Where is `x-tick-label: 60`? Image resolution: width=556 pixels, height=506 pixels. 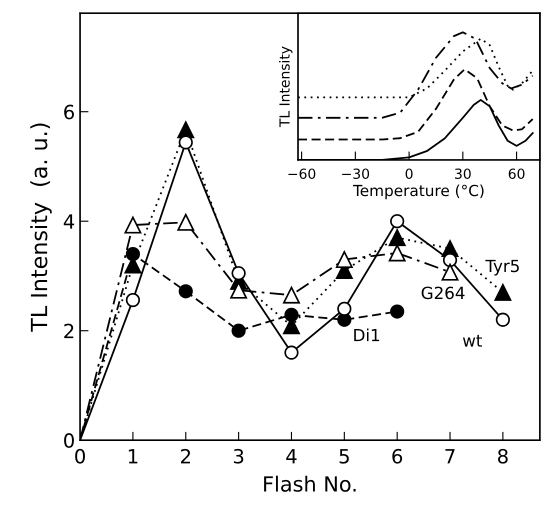 x-tick-label: 60 is located at coordinates (516, 173).